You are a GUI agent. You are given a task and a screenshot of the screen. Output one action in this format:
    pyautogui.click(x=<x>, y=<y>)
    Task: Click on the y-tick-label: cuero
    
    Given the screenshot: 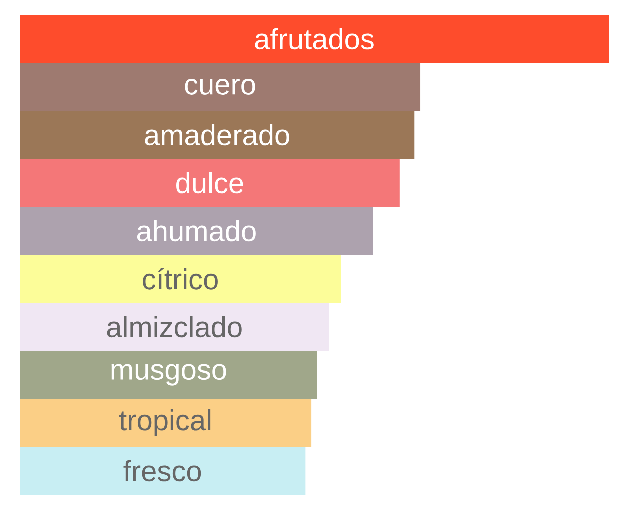 What is the action you would take?
    pyautogui.click(x=220, y=87)
    